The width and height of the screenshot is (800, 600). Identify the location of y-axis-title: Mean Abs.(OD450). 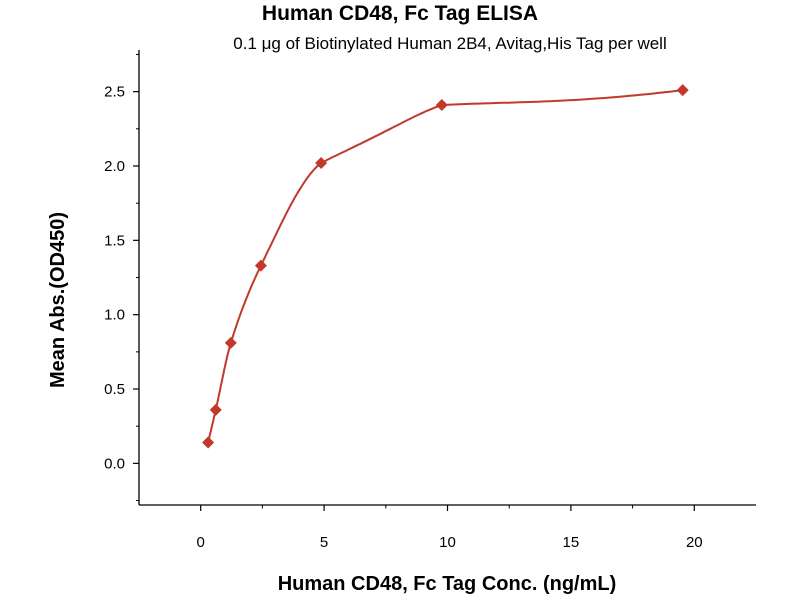
(58, 300).